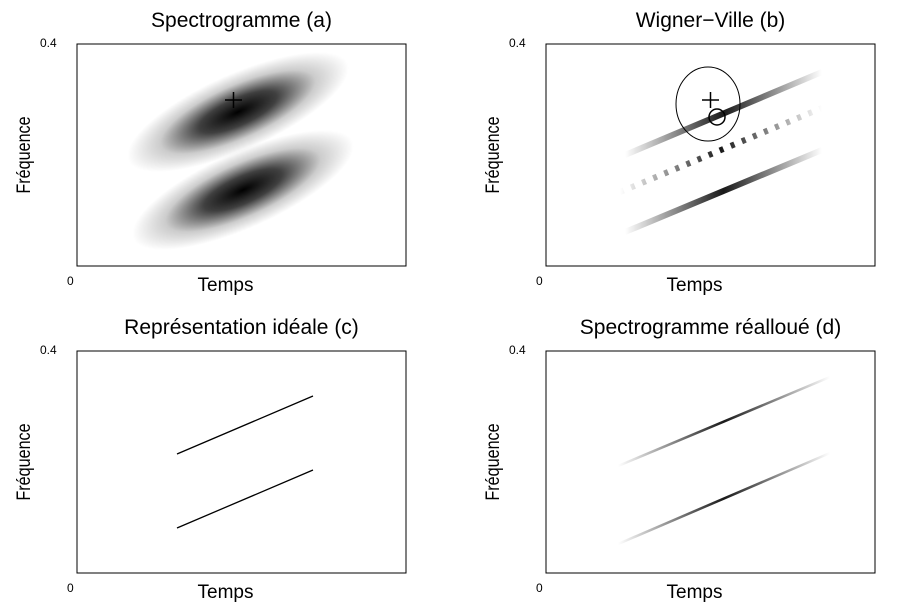 The height and width of the screenshot is (606, 910). Describe the element at coordinates (241, 327) in the screenshot. I see `panel-title: Représentation idéale (c)` at that location.